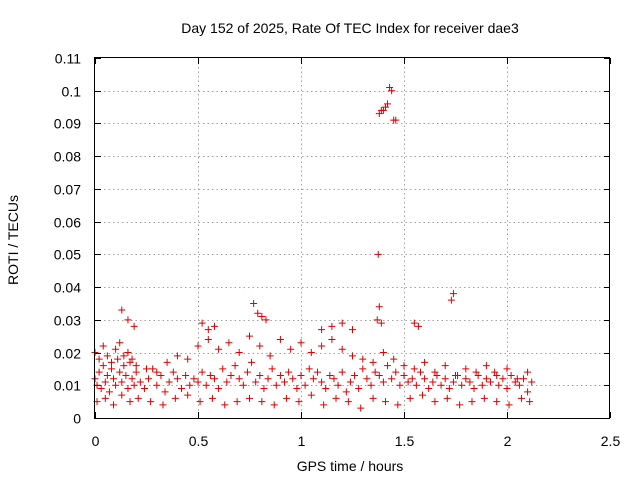 This screenshot has height=480, width=640. I want to click on x-tick-label: 1, so click(302, 441).